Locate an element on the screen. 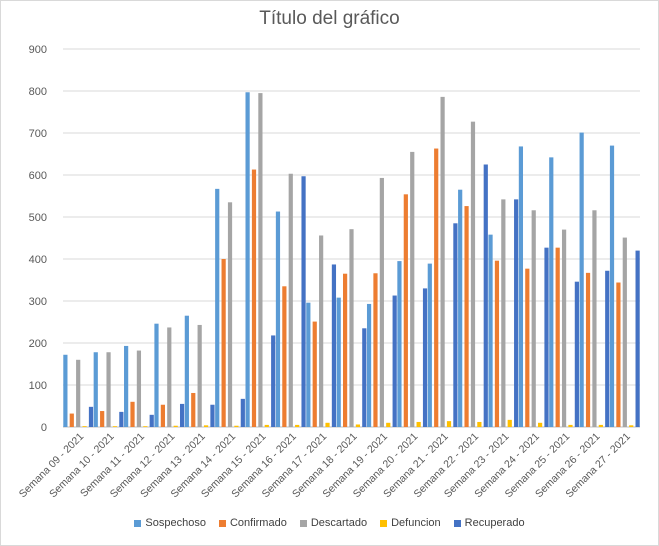 This screenshot has width=659, height=546. y-tick-label: 500 is located at coordinates (38, 218).